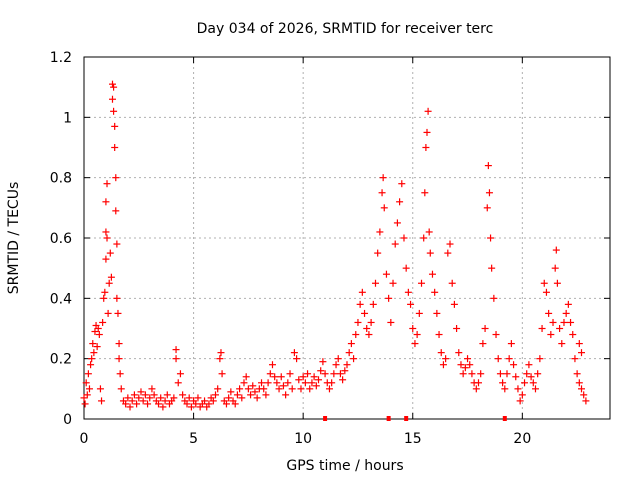 Image resolution: width=640 pixels, height=480 pixels. I want to click on x-axis-label: GPS time / hours, so click(344, 466).